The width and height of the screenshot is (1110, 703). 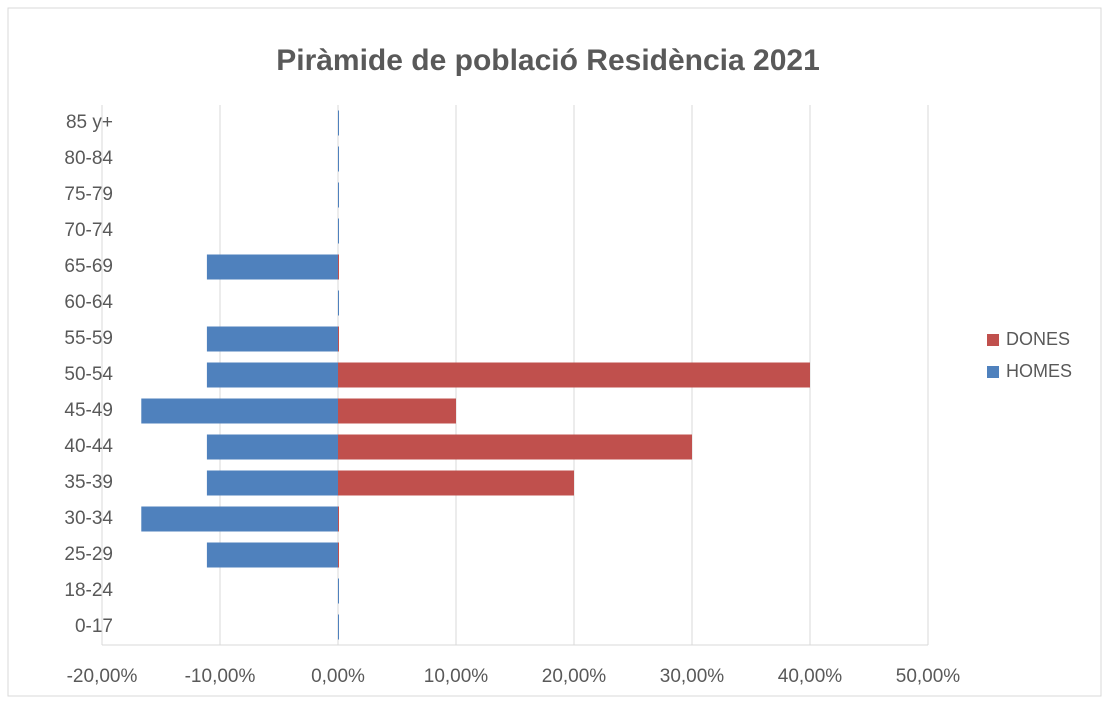 What do you see at coordinates (574, 676) in the screenshot?
I see `x-tick-label: 20,00%` at bounding box center [574, 676].